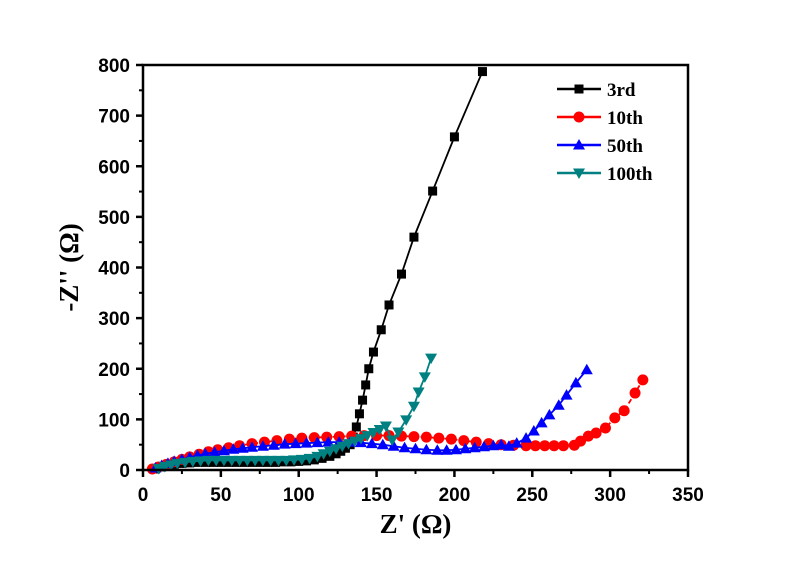  I want to click on x-tick-label: 150, so click(377, 495).